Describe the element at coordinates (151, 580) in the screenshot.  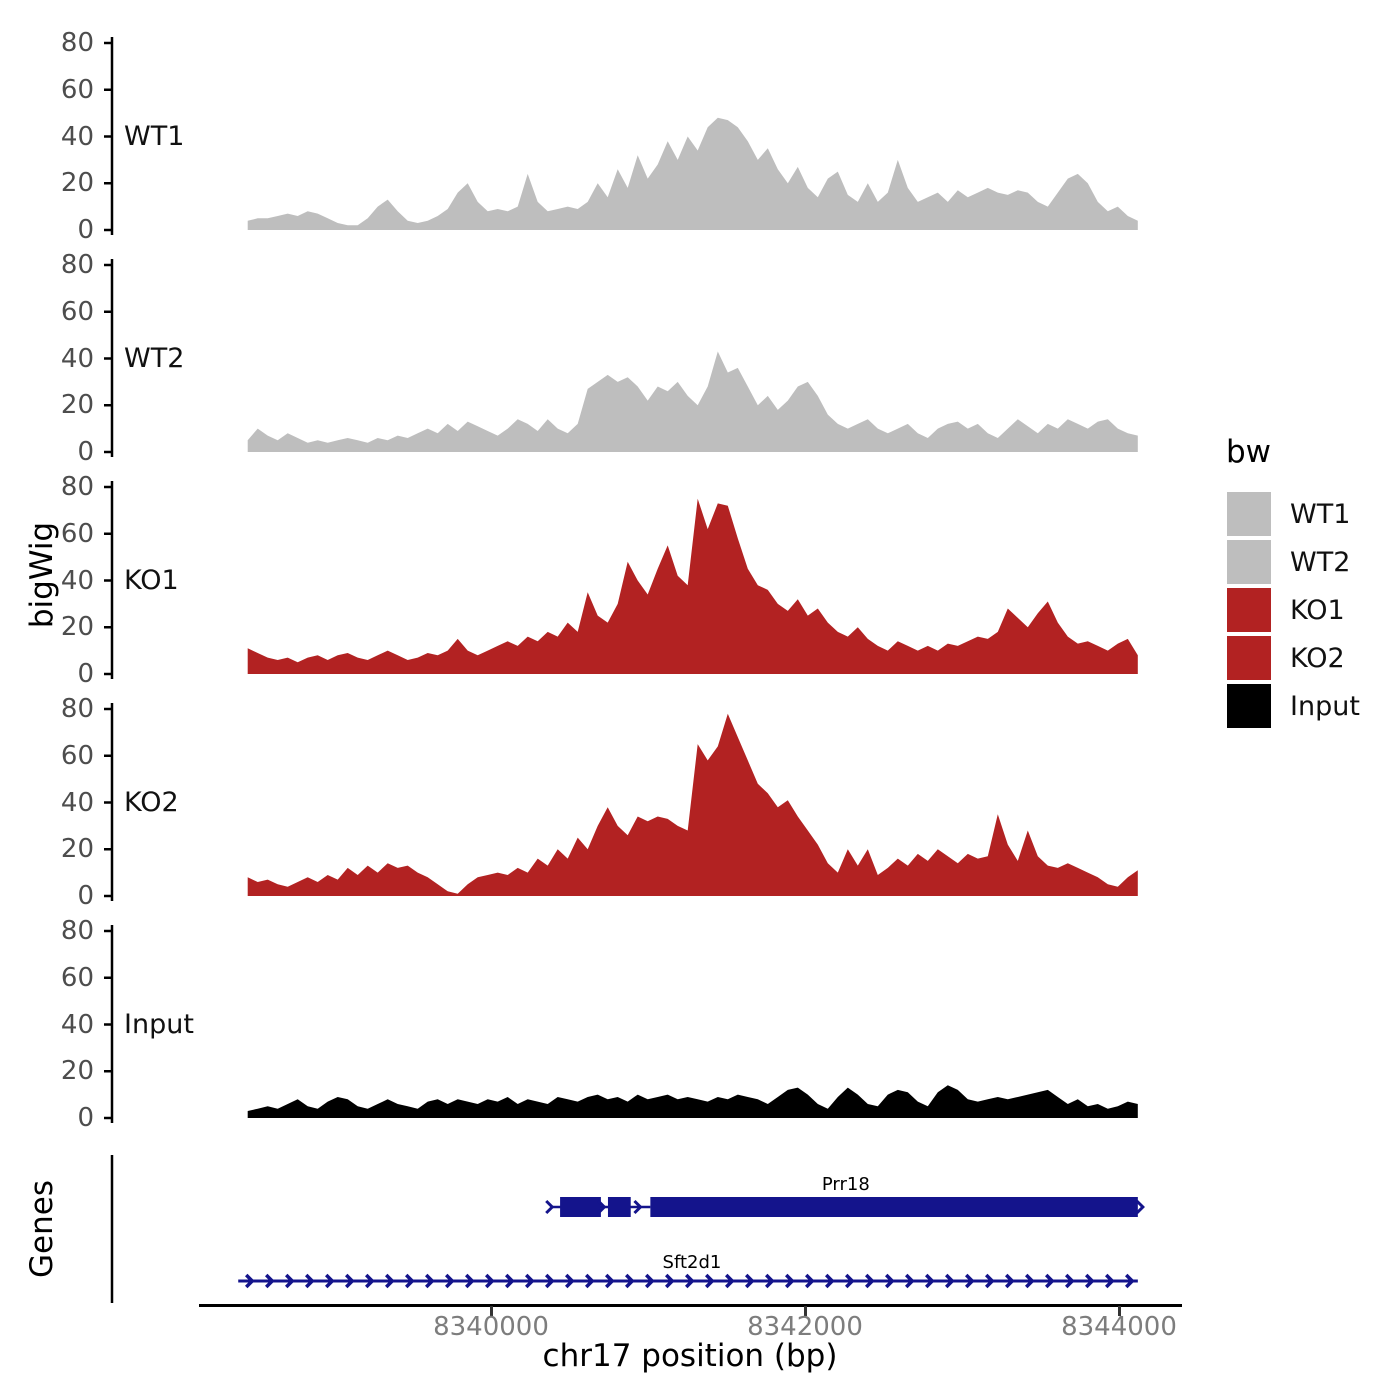
I see `track-label-ko1: KO1` at that location.